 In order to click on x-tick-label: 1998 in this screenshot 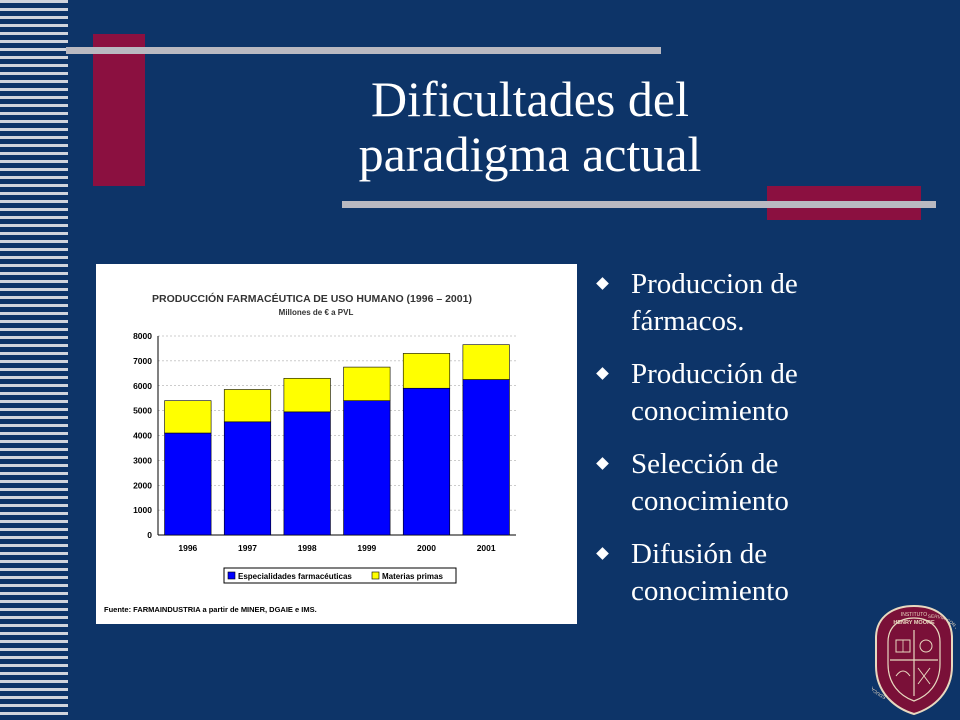, I will do `click(307, 548)`.